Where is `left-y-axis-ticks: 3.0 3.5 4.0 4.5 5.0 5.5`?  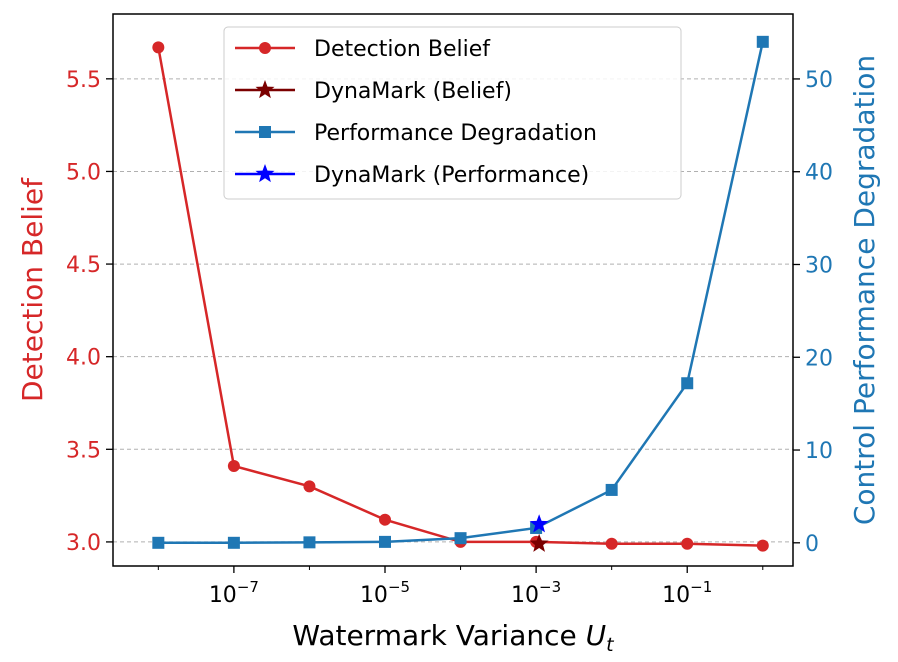 left-y-axis-ticks: 3.0 3.5 4.0 4.5 5.0 5.5 is located at coordinates (89, 312).